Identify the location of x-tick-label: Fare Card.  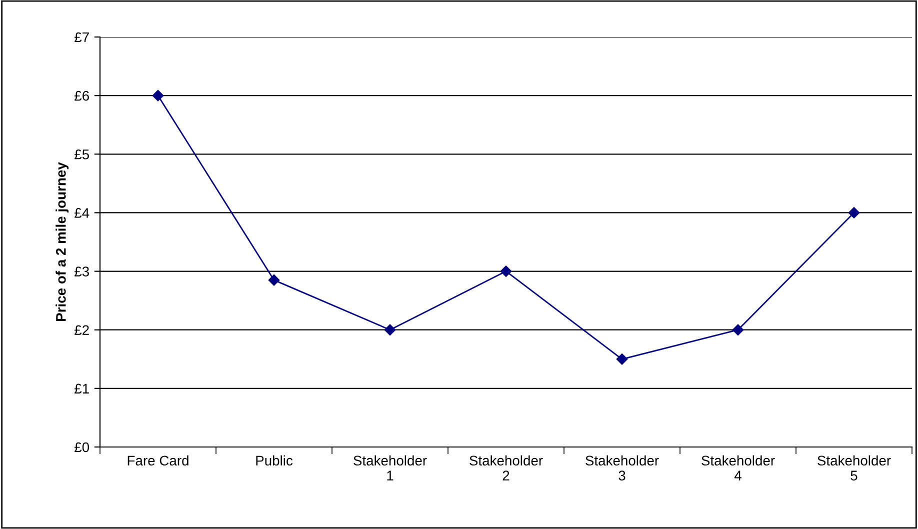
(158, 460).